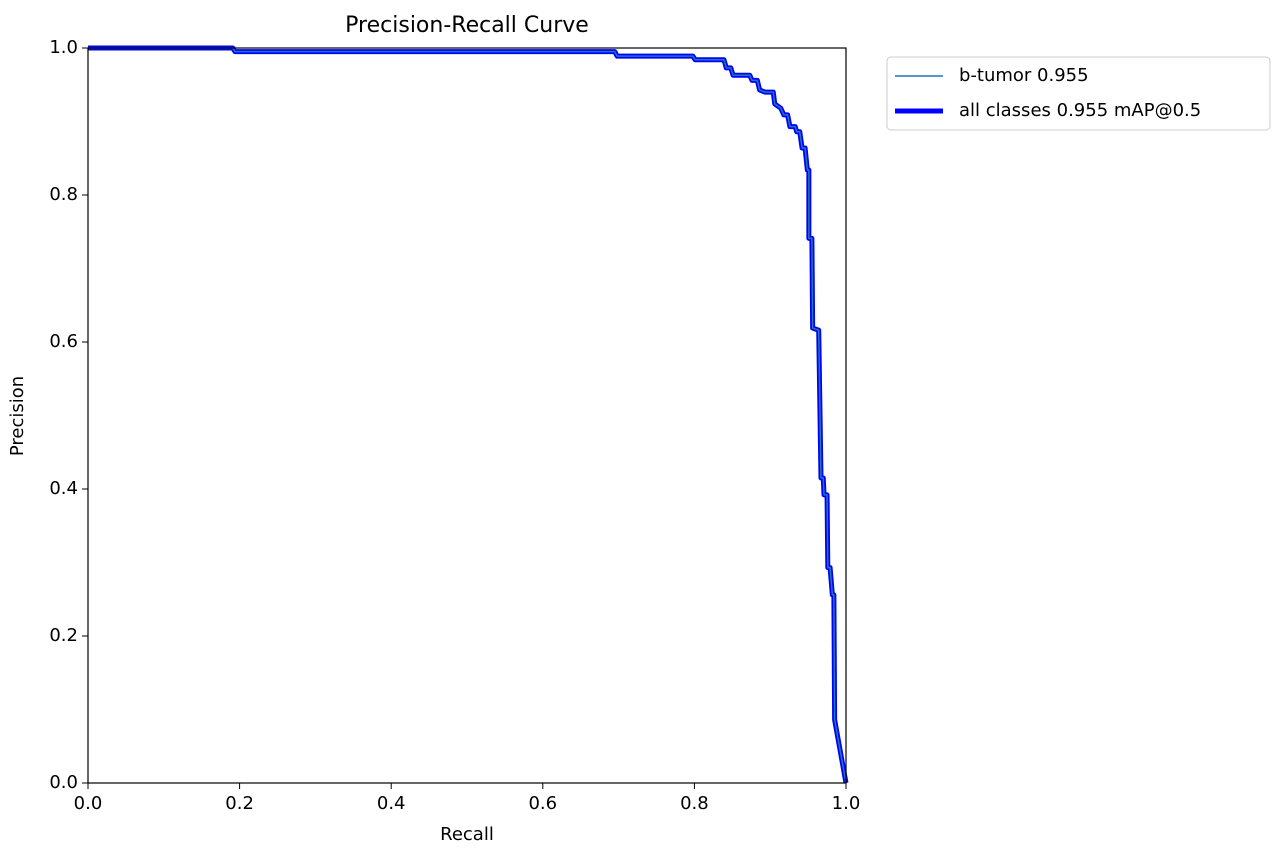 This screenshot has width=1285, height=854. I want to click on y-tick-label: 0.6, so click(63, 341).